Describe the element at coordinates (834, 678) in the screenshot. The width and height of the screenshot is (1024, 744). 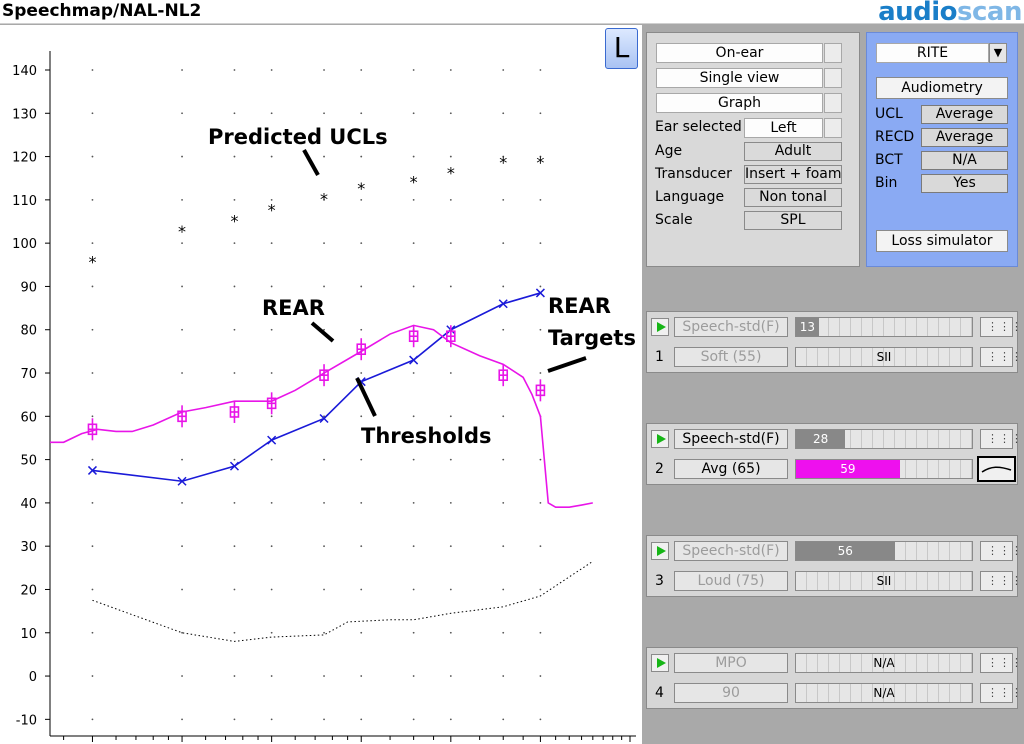
I see `test-row-4: MPO 4 90 N/A N/A` at that location.